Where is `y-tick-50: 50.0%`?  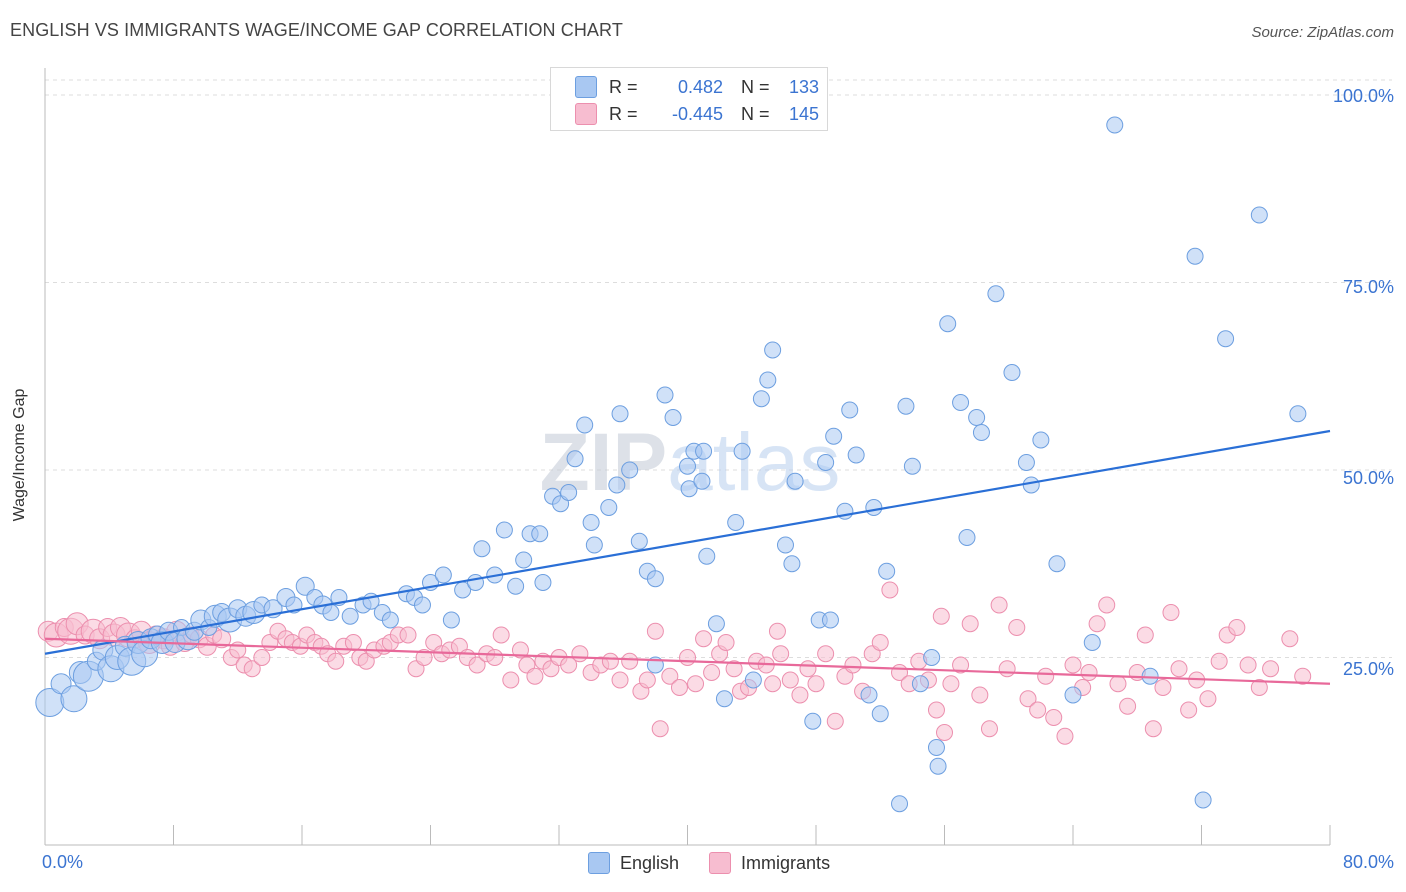 y-tick-50: 50.0% is located at coordinates (1368, 478).